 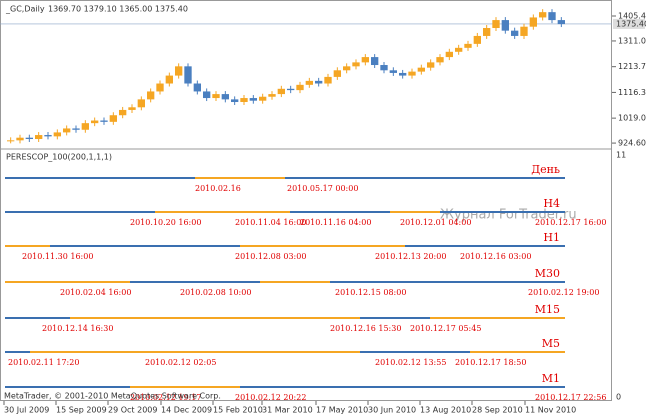 What do you see at coordinates (215, 292) in the screenshot?
I see `signal-date: 2010.02.08 10:00` at bounding box center [215, 292].